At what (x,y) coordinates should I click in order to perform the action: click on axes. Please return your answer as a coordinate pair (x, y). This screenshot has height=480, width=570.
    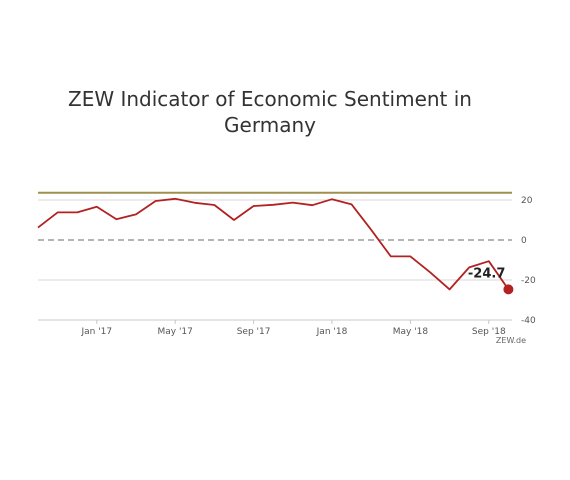
    Looking at the image, I should click on (275, 321).